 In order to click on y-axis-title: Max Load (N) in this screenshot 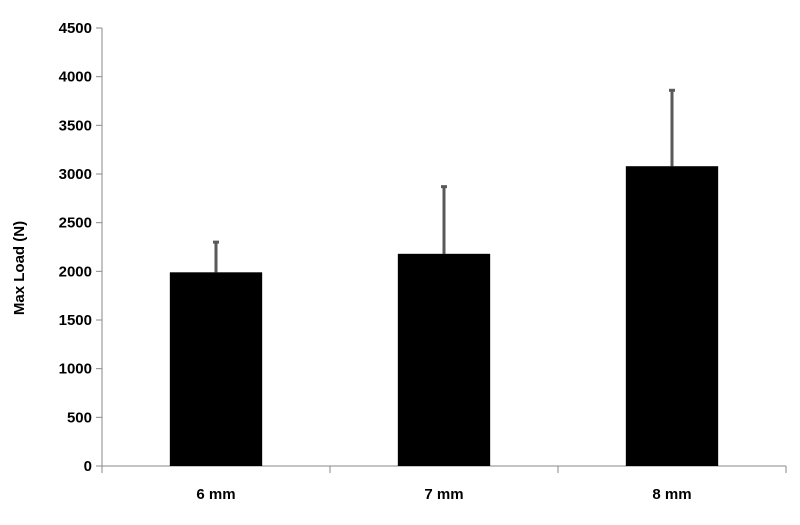, I will do `click(19, 268)`.